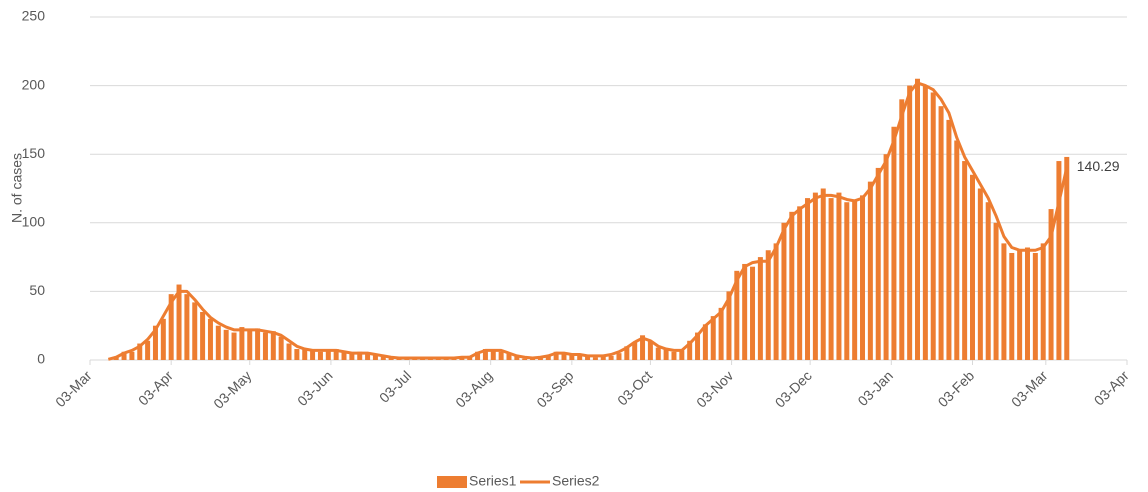  Describe the element at coordinates (576, 481) in the screenshot. I see `legend-label: Series2` at that location.